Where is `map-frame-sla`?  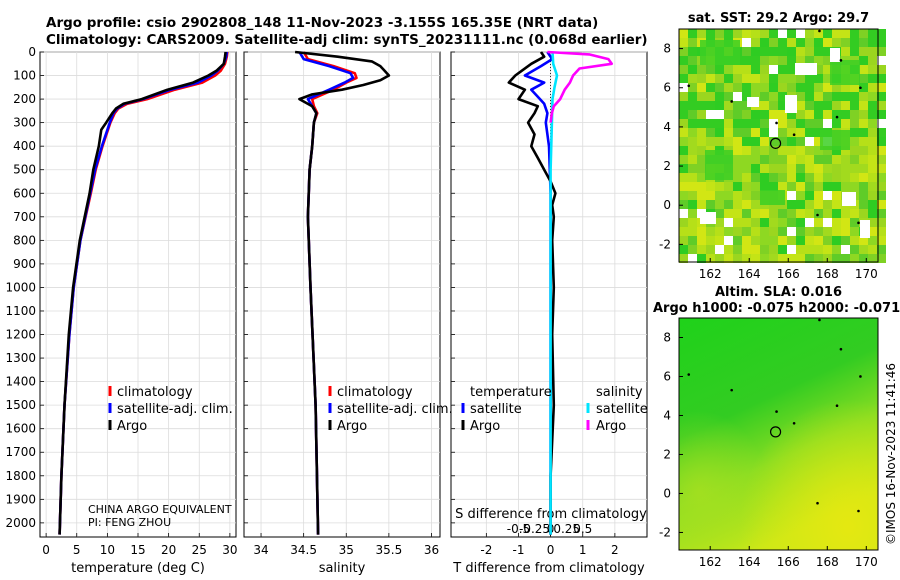
map-frame-sla is located at coordinates (778, 434).